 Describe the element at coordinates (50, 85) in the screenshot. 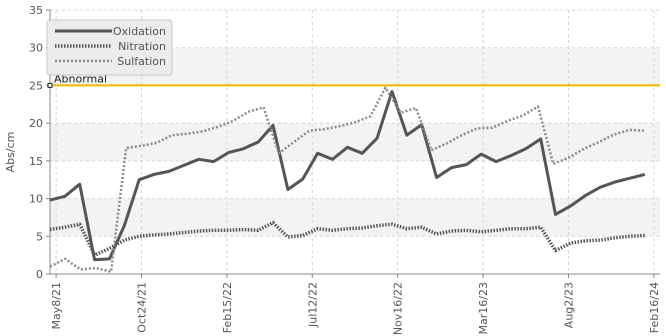

I see `threshold-marker` at that location.